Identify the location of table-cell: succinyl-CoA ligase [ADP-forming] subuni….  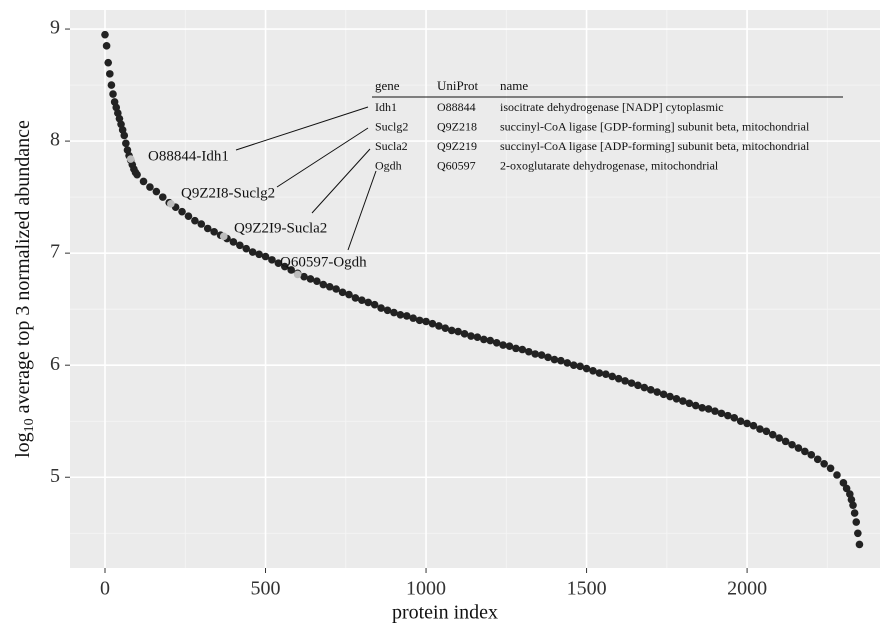
(655, 146).